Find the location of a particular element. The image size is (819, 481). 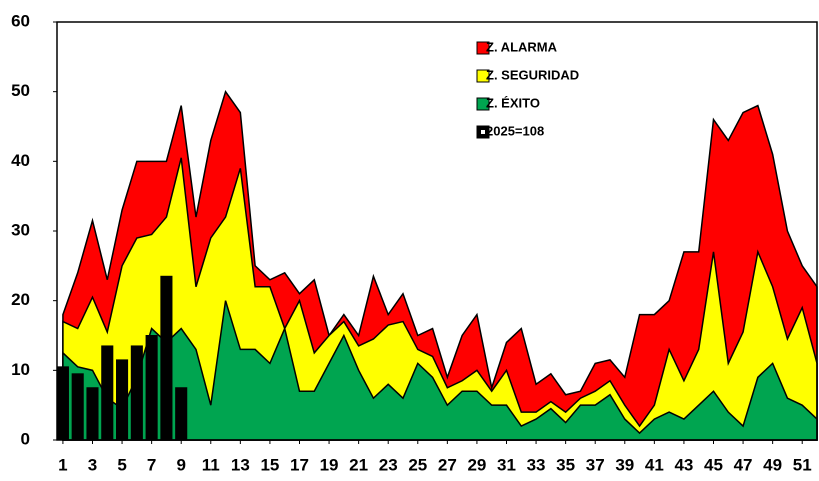

y-tick-label: 0 is located at coordinates (25, 438).